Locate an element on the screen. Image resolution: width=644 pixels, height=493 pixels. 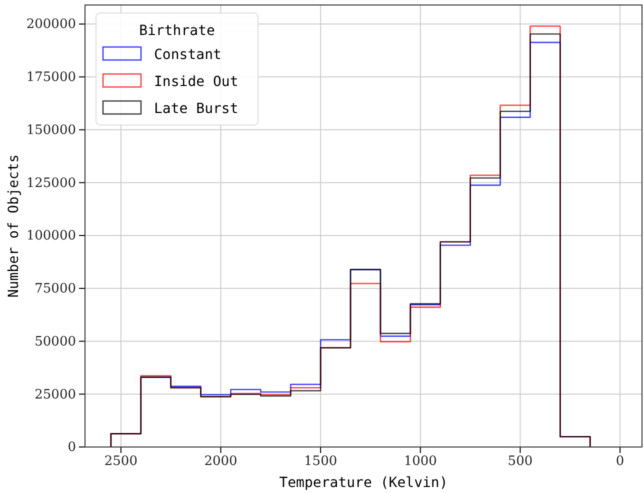
y-tick-label: 75000 is located at coordinates (55, 289).